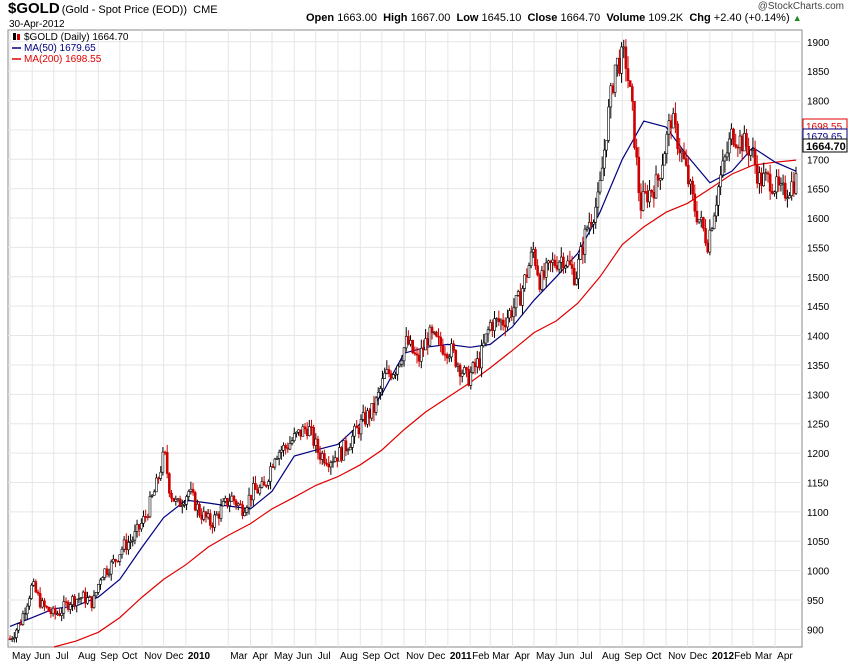 Image resolution: width=850 pixels, height=663 pixels. I want to click on y-tick-label: 1650, so click(818, 190).